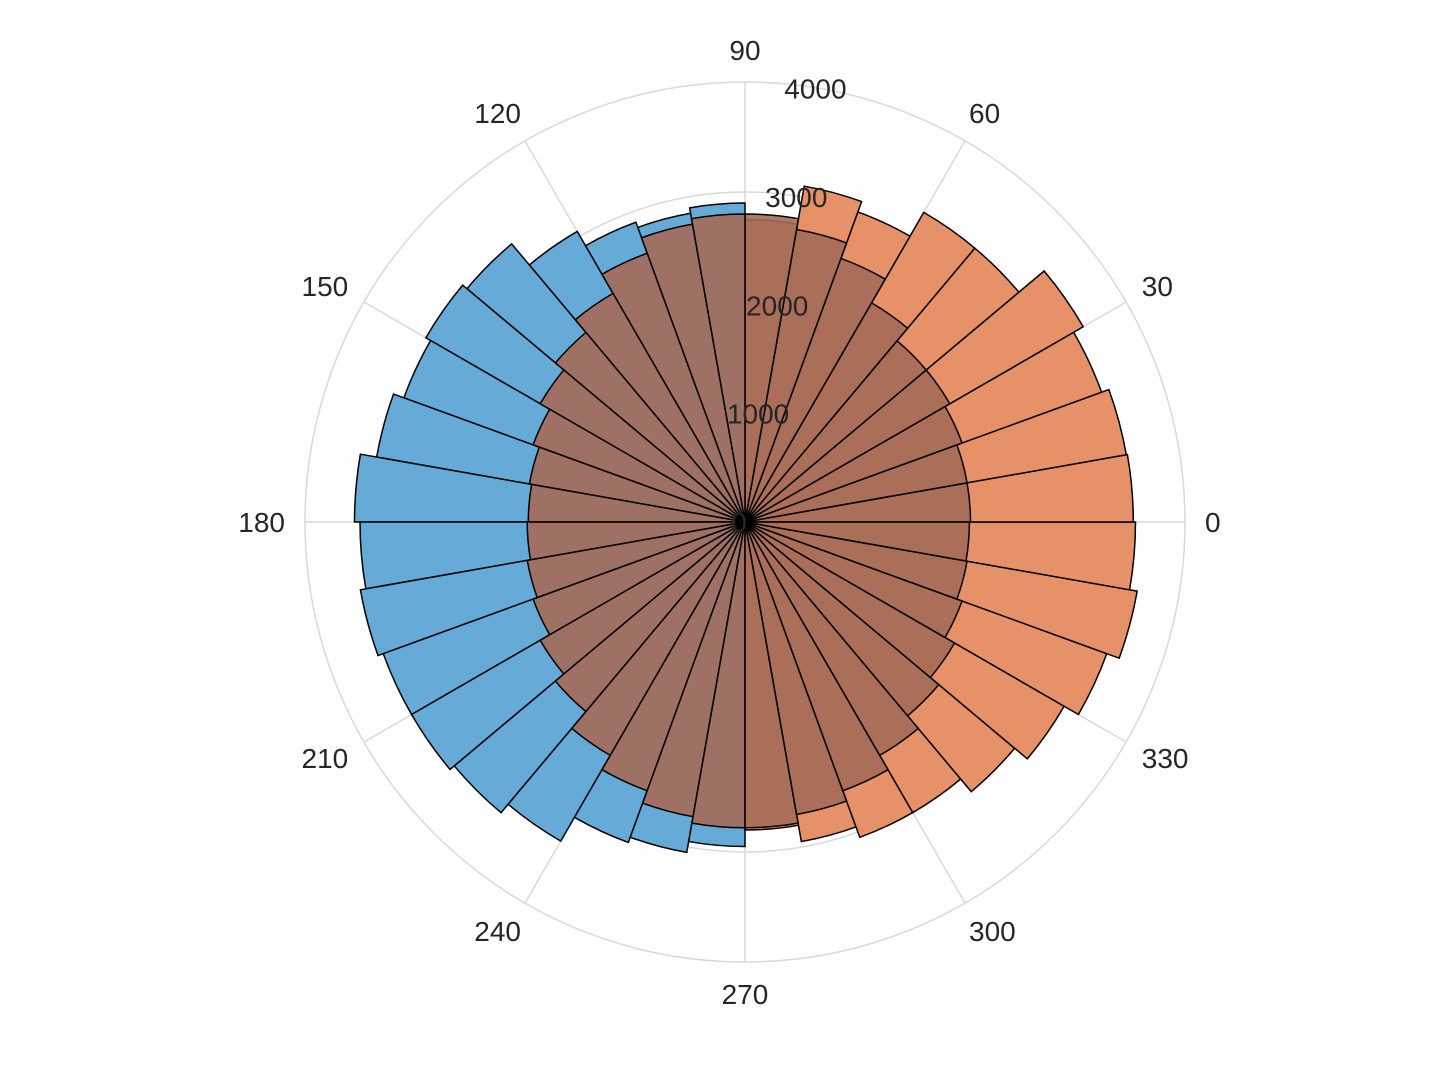 This screenshot has height=1080, width=1440. I want to click on angular-tick-60: 60, so click(984, 113).